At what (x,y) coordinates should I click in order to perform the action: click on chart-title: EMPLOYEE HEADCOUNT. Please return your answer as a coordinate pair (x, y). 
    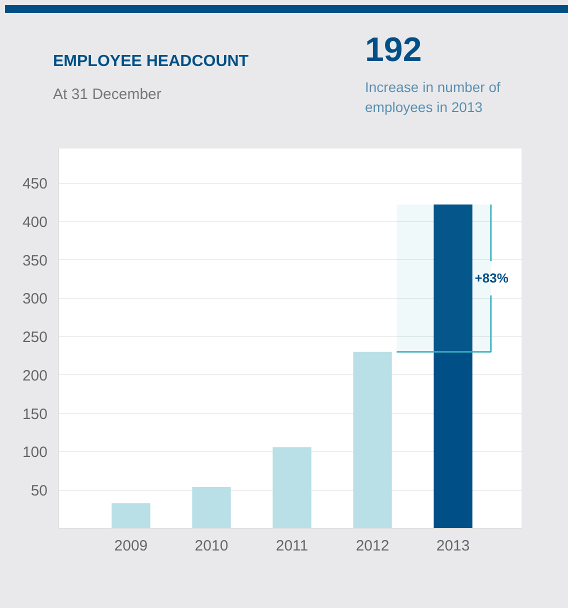
    Looking at the image, I should click on (151, 62).